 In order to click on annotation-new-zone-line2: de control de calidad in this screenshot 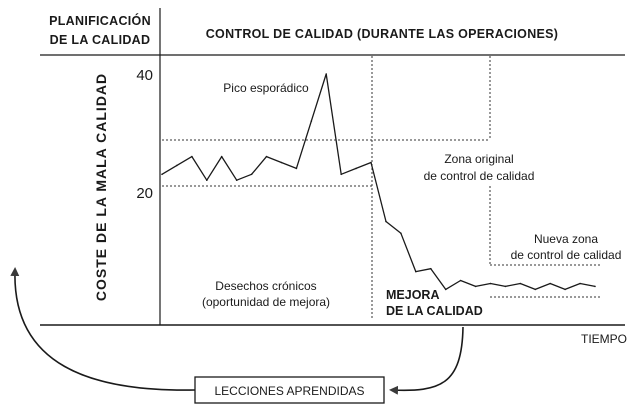, I will do `click(566, 255)`.